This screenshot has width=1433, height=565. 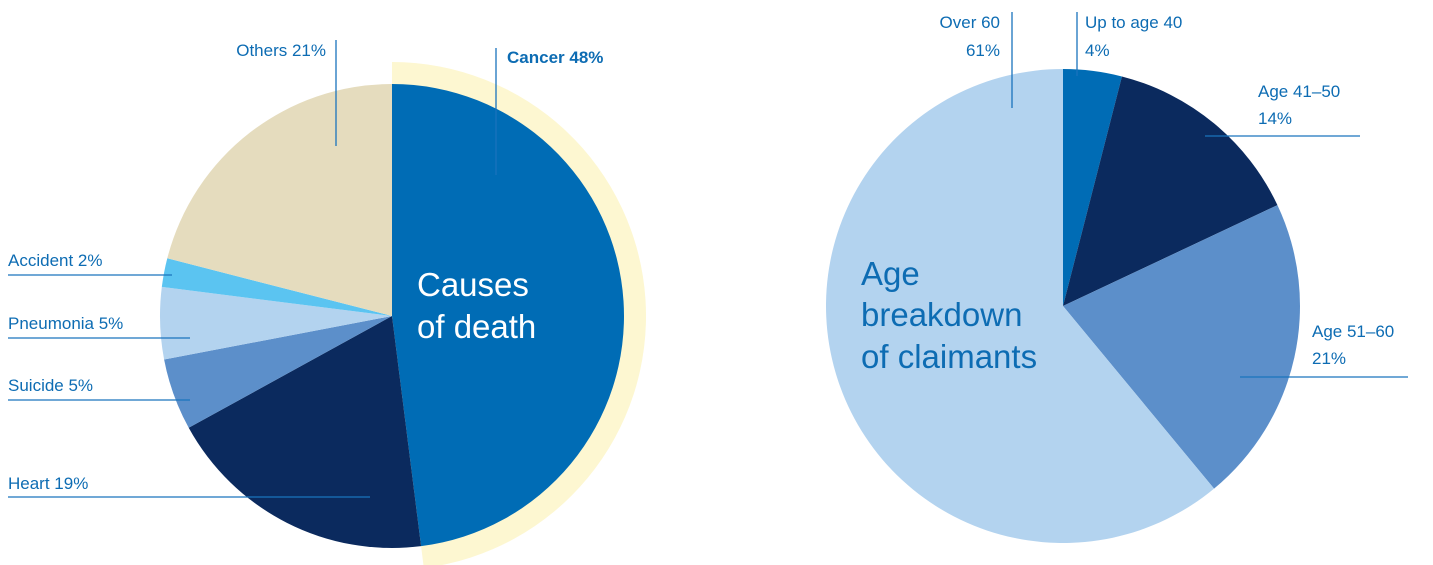 I want to click on chart-title-line-1: Causes, so click(x=473, y=284).